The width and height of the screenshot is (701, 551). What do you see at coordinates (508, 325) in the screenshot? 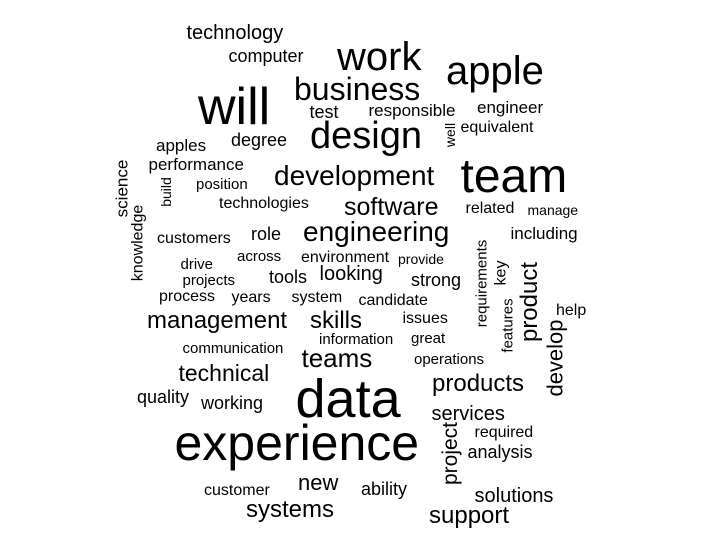
I see `word-features: features` at bounding box center [508, 325].